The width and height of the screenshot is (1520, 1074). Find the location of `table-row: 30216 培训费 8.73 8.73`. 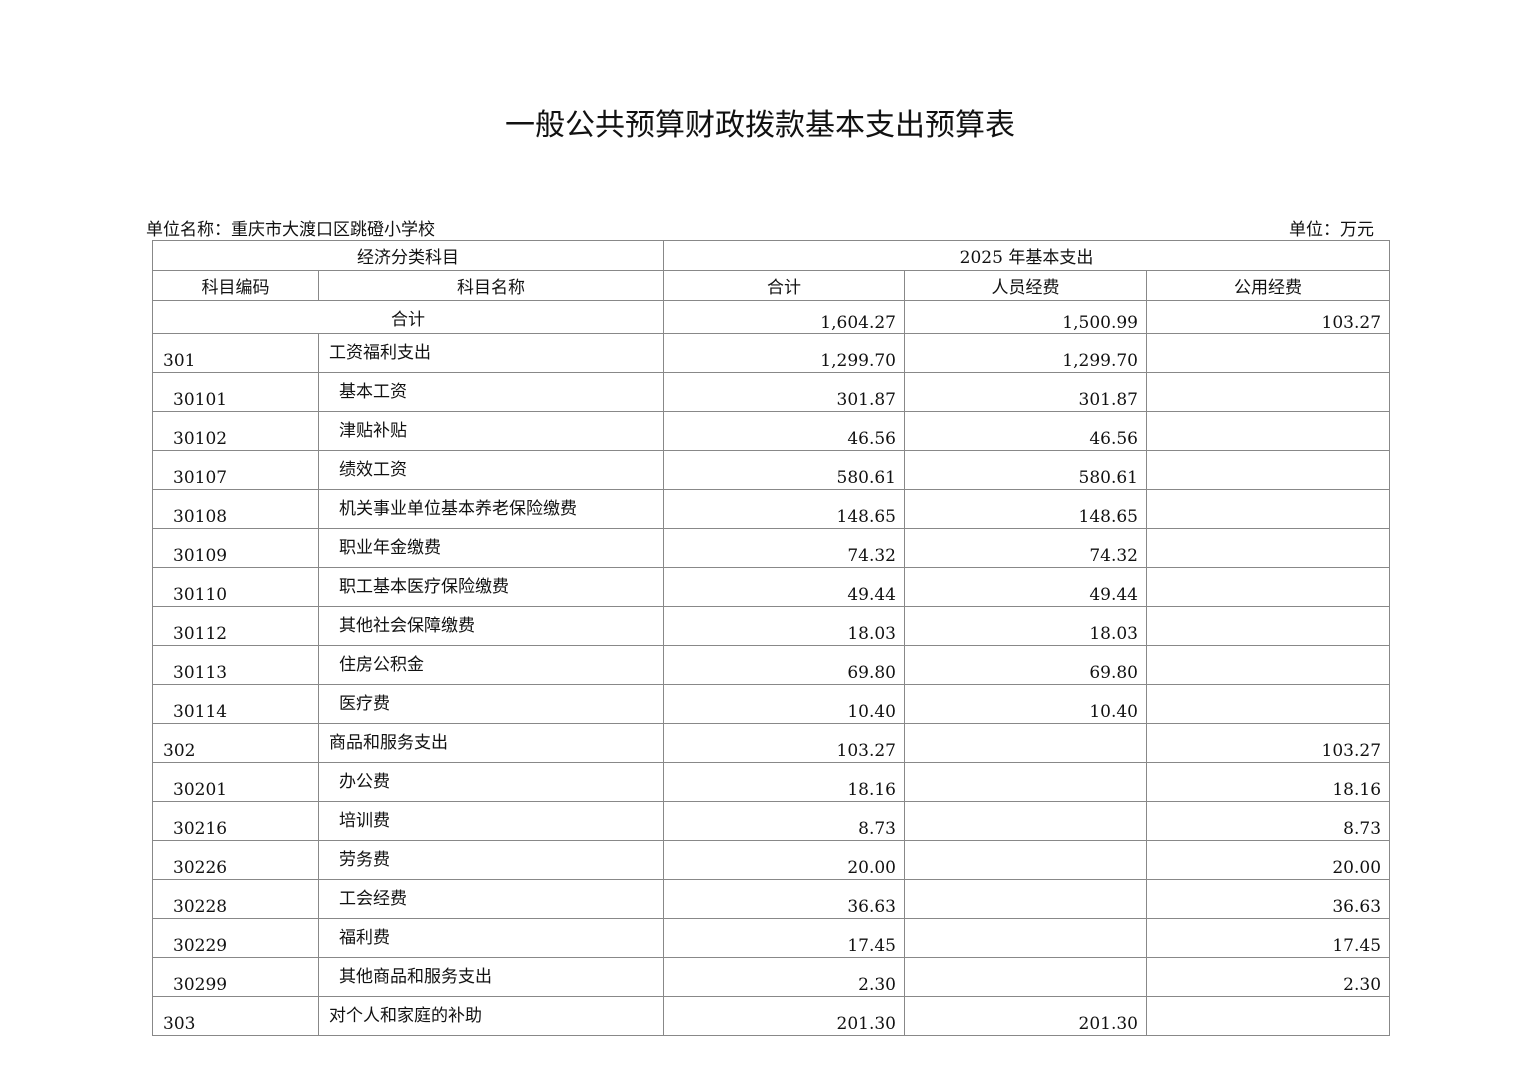

table-row: 30216 培训费 8.73 8.73 is located at coordinates (771, 821).